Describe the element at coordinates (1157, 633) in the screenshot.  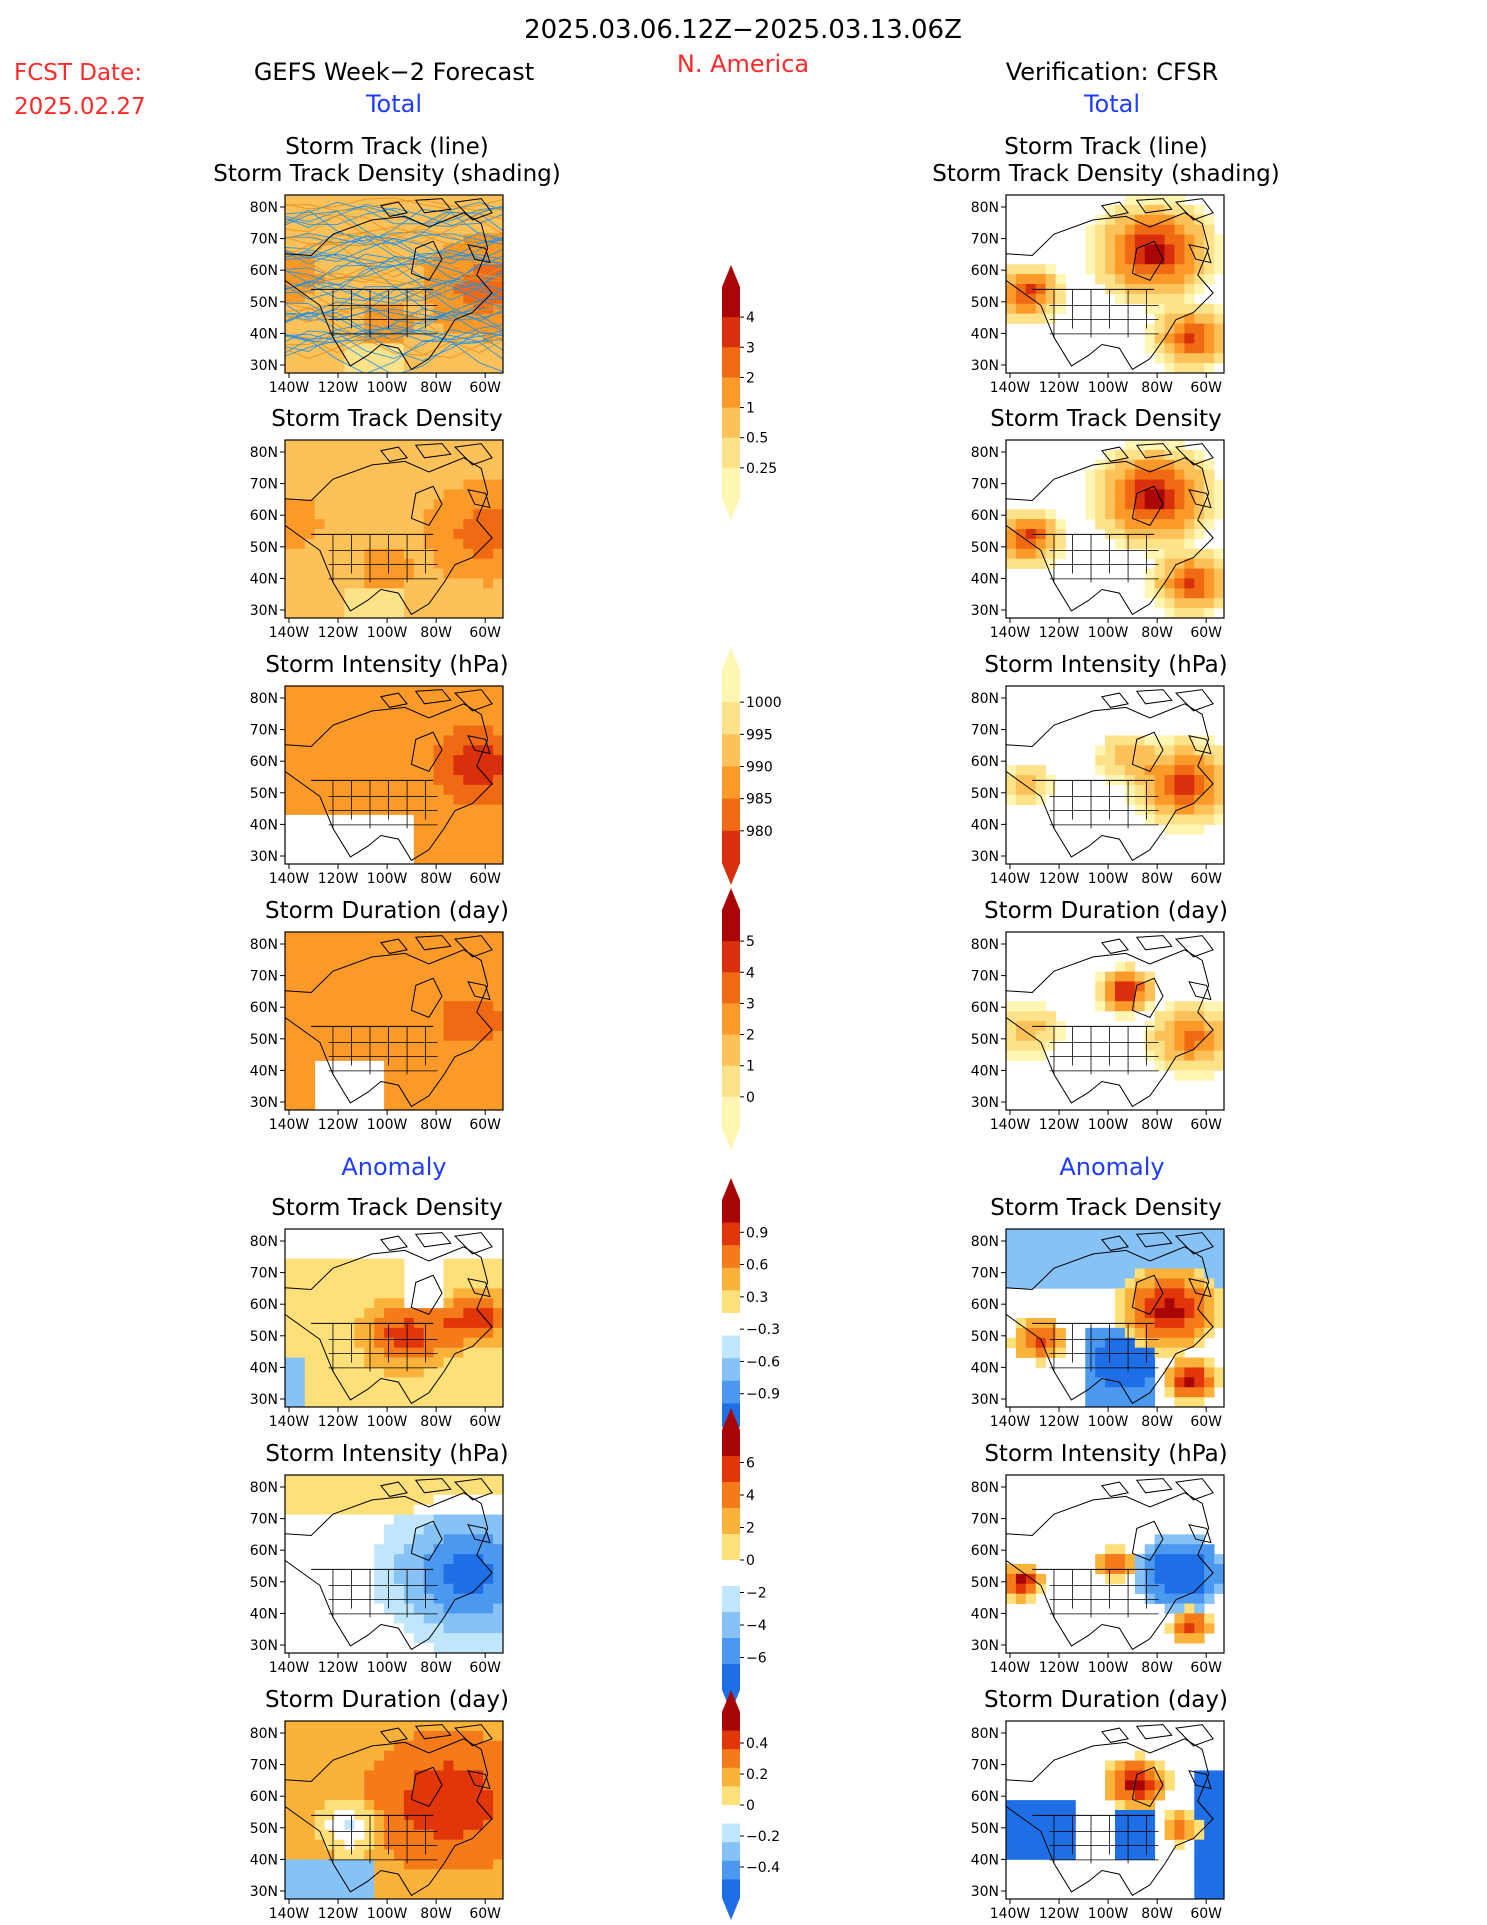
I see `lon-tick-label: 80W` at that location.